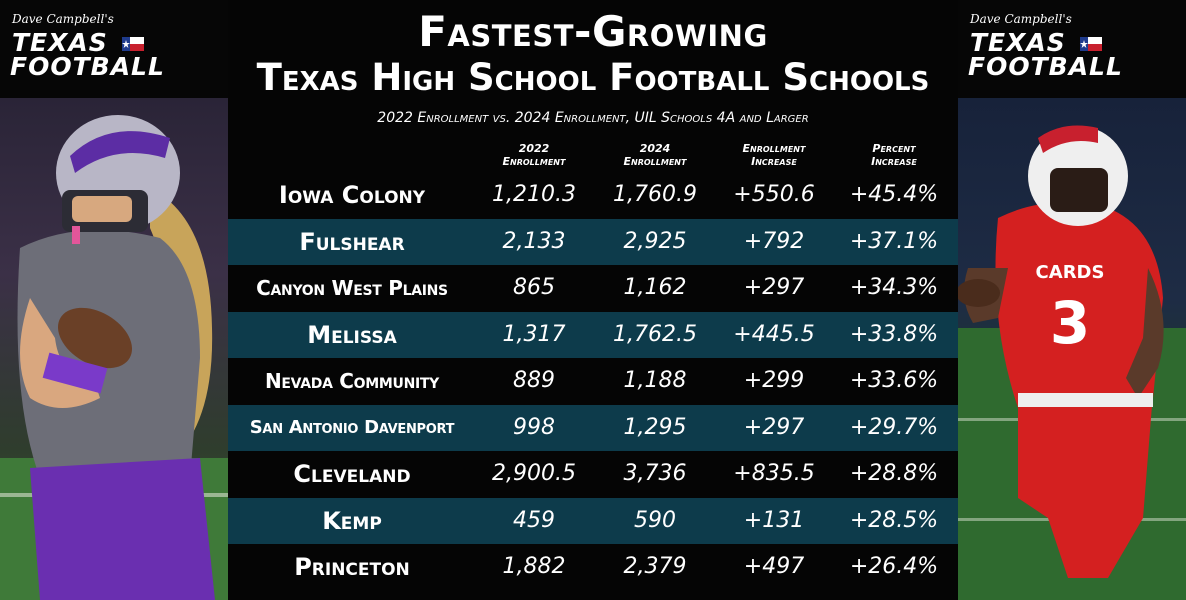 This screenshot has width=1186, height=600. What do you see at coordinates (593, 241) in the screenshot?
I see `table-row: Fulshear 2,133 2,925 +792 +37.1%` at bounding box center [593, 241].